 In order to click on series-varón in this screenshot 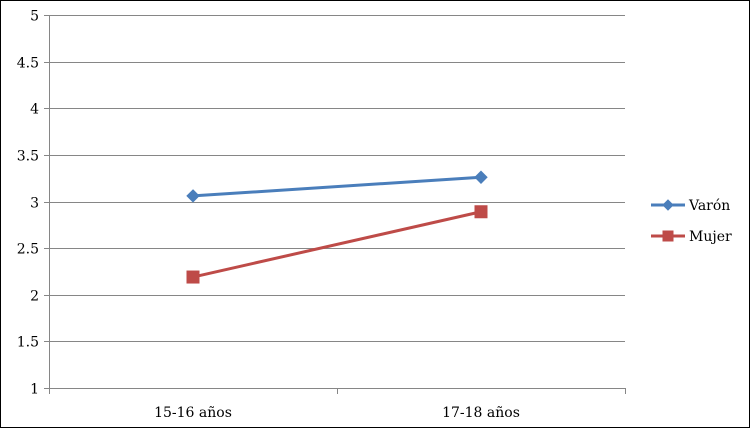, I will do `click(337, 186)`.